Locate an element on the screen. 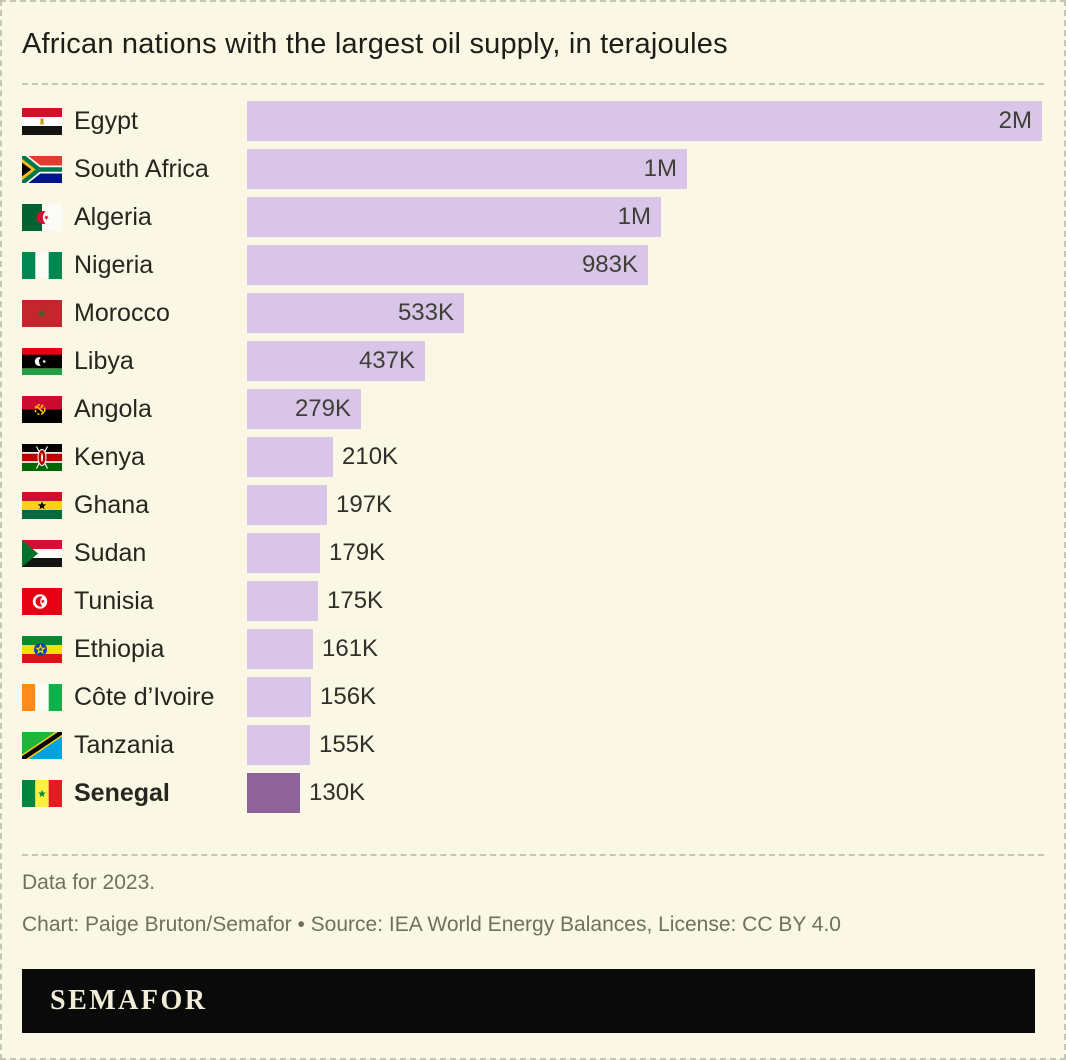 Image resolution: width=1066 pixels, height=1060 pixels. country-label: Ethiopia is located at coordinates (119, 648).